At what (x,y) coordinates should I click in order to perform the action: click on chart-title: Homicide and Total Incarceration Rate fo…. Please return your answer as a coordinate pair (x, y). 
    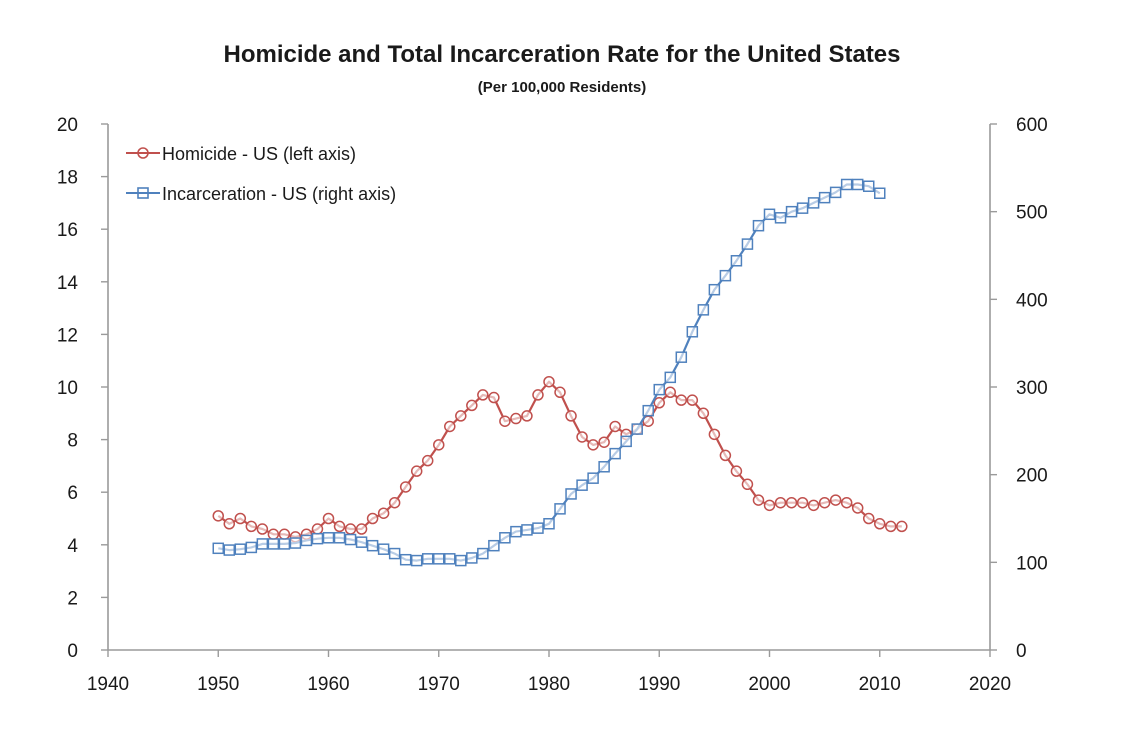
    Looking at the image, I should click on (561, 54).